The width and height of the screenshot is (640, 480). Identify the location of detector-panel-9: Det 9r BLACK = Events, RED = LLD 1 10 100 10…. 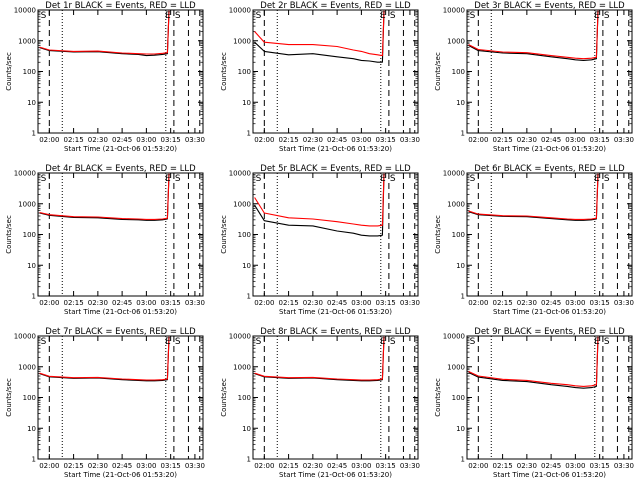
(534, 403).